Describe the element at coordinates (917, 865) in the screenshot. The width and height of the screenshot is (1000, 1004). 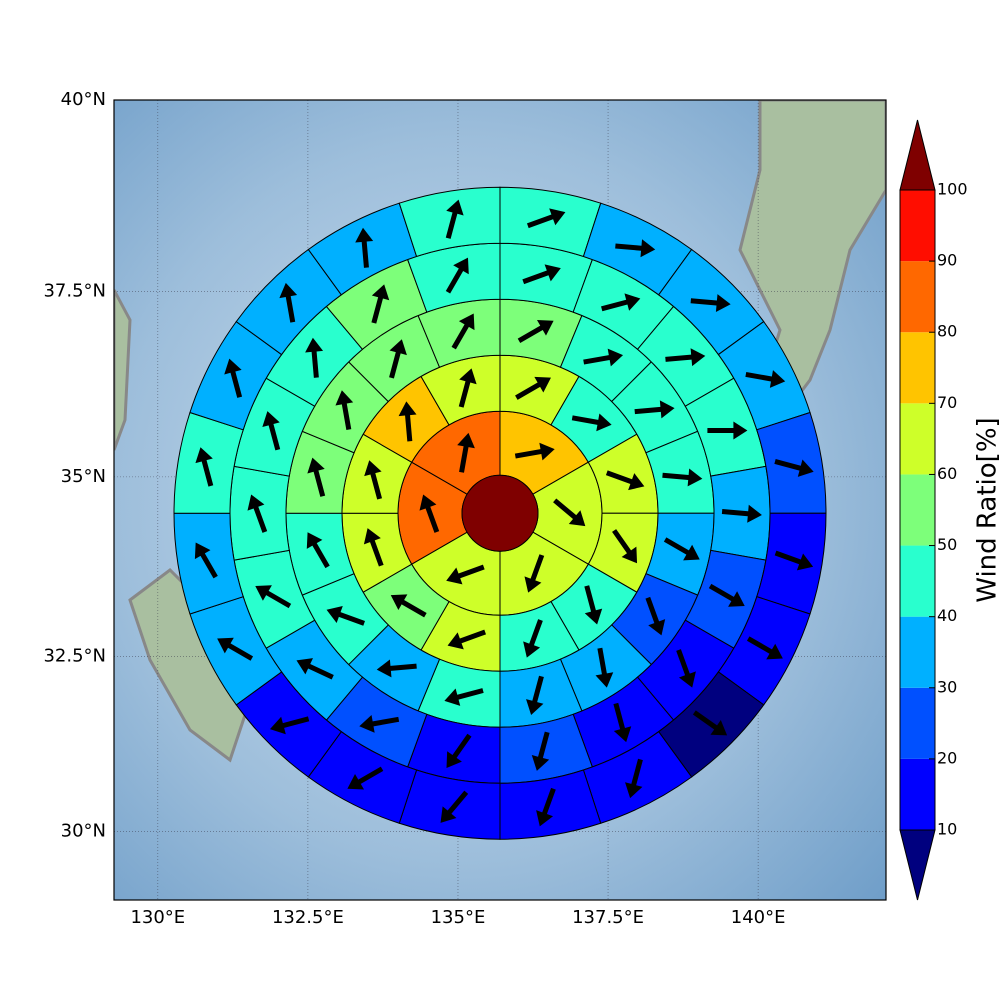
I see `colorbar-extend-low` at that location.